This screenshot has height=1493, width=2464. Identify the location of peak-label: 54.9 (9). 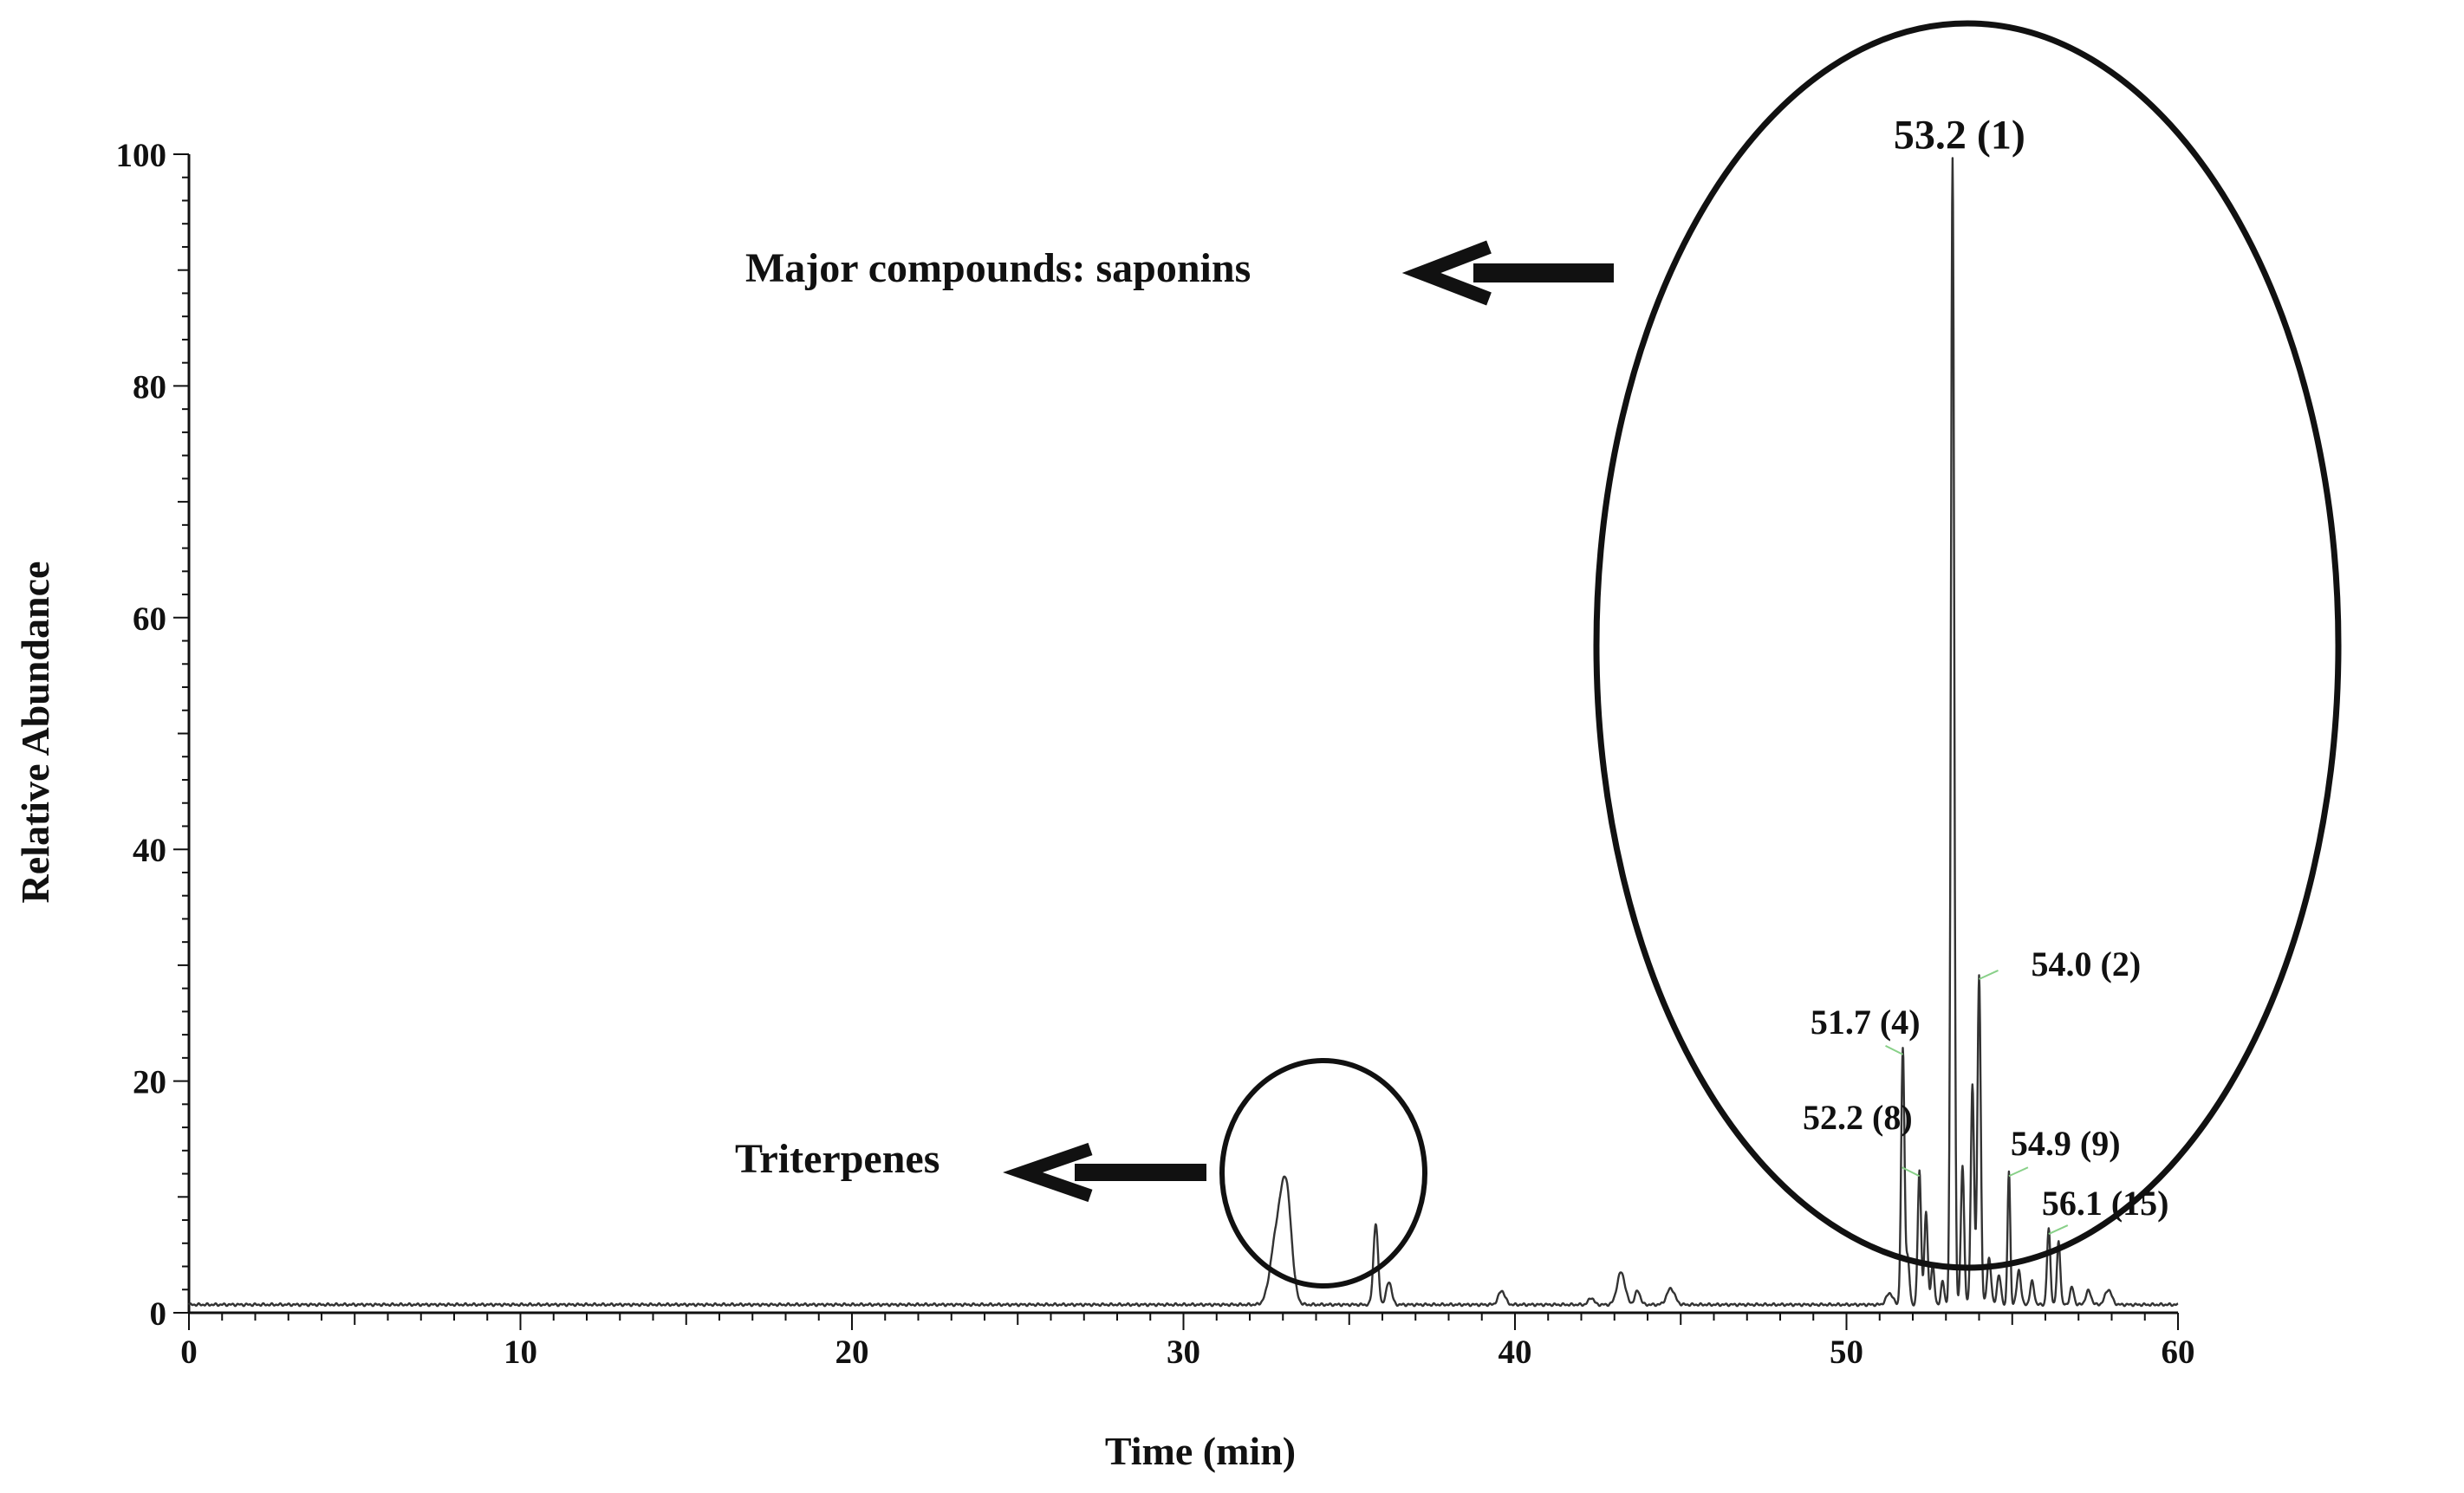
(2066, 1144).